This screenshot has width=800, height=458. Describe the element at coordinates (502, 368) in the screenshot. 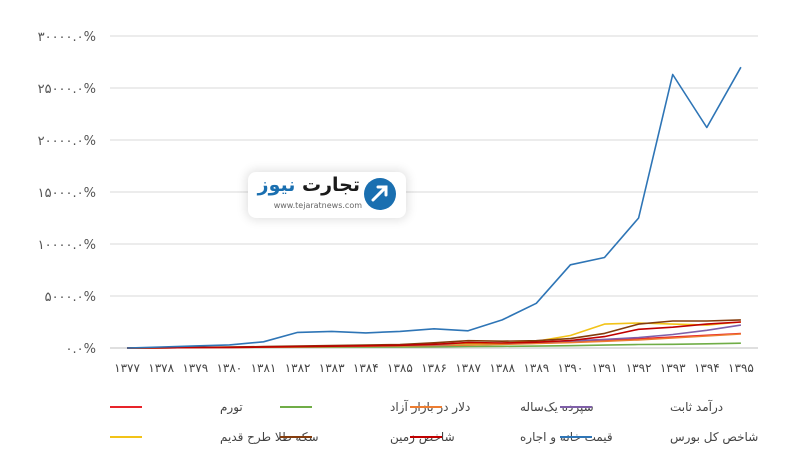

I see `x-tick-label: ۱۳۸۸` at that location.